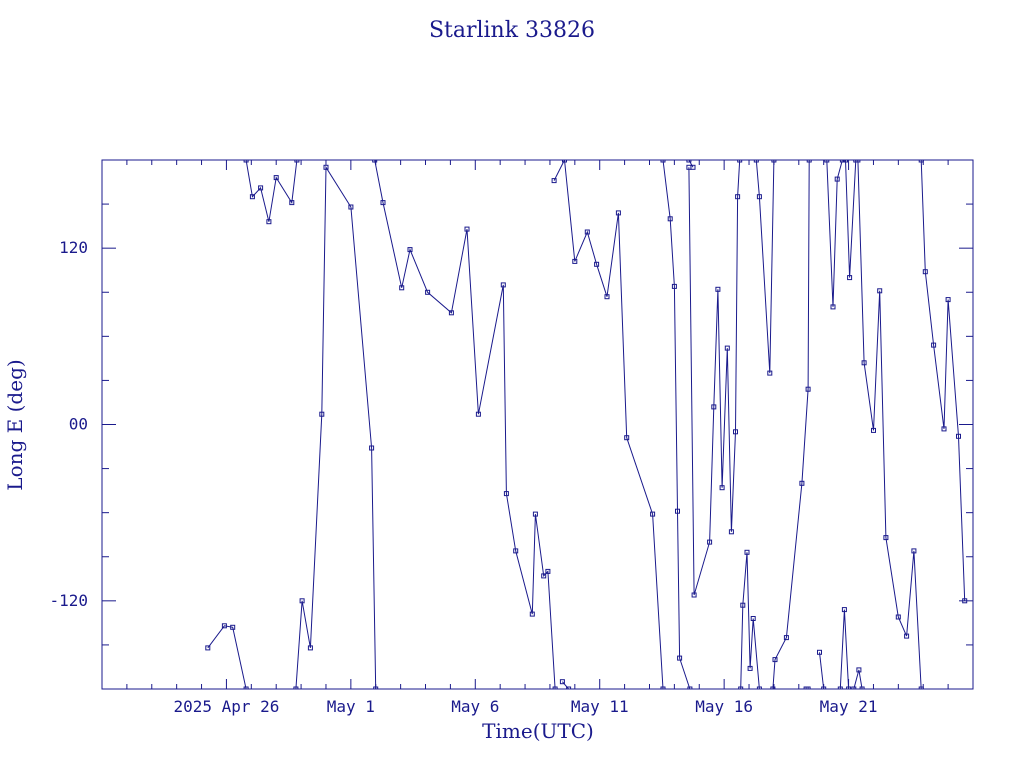 The image size is (1024, 768). I want to click on x-axis-label: Time(UTC), so click(538, 731).